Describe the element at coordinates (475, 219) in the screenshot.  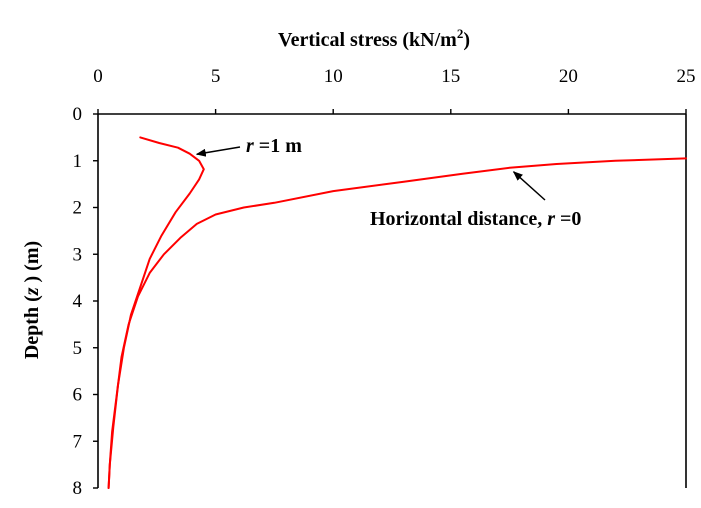
I see `annotation-label-r0: Horizontal distance, r =0` at that location.